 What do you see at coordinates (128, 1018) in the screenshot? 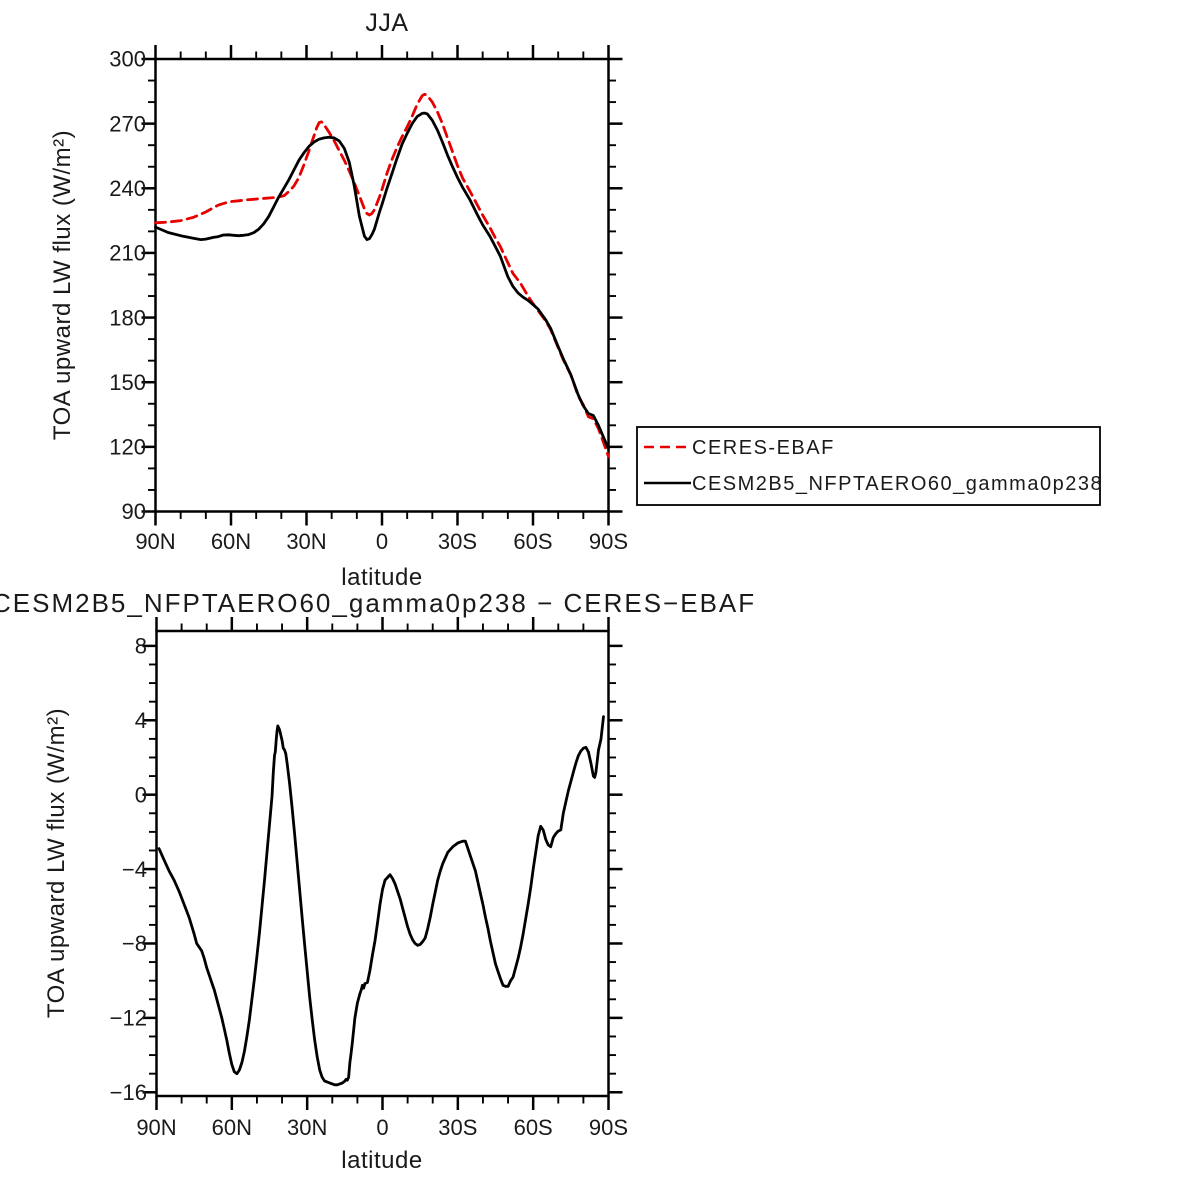
I see `y-tick-label: −12` at bounding box center [128, 1018].